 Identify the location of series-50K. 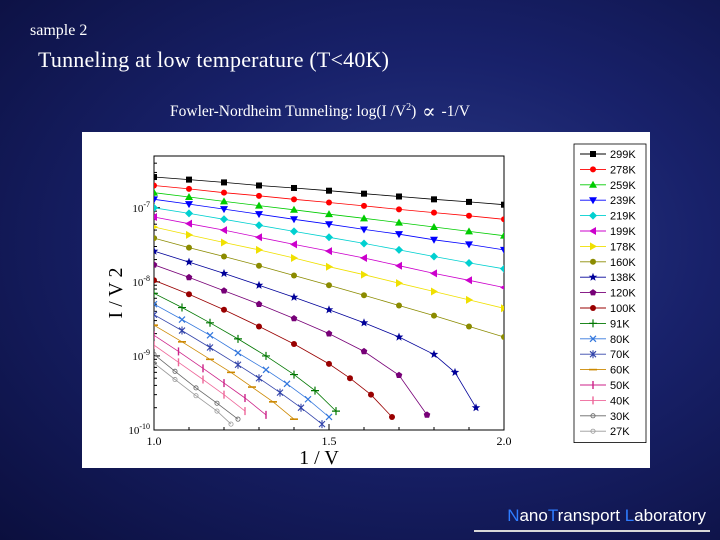
(210, 375).